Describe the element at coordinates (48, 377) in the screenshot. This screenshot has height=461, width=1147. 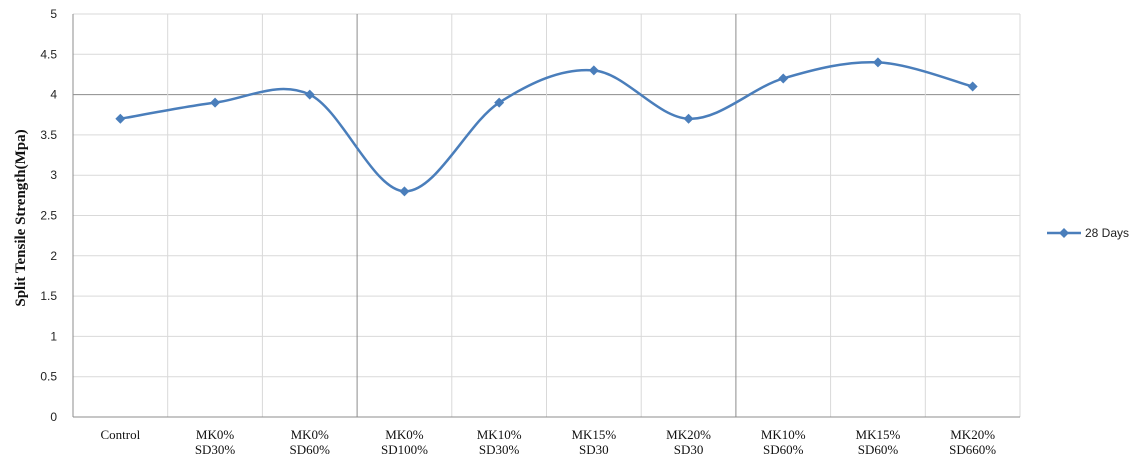
I see `y-tick-label: 0.5` at that location.